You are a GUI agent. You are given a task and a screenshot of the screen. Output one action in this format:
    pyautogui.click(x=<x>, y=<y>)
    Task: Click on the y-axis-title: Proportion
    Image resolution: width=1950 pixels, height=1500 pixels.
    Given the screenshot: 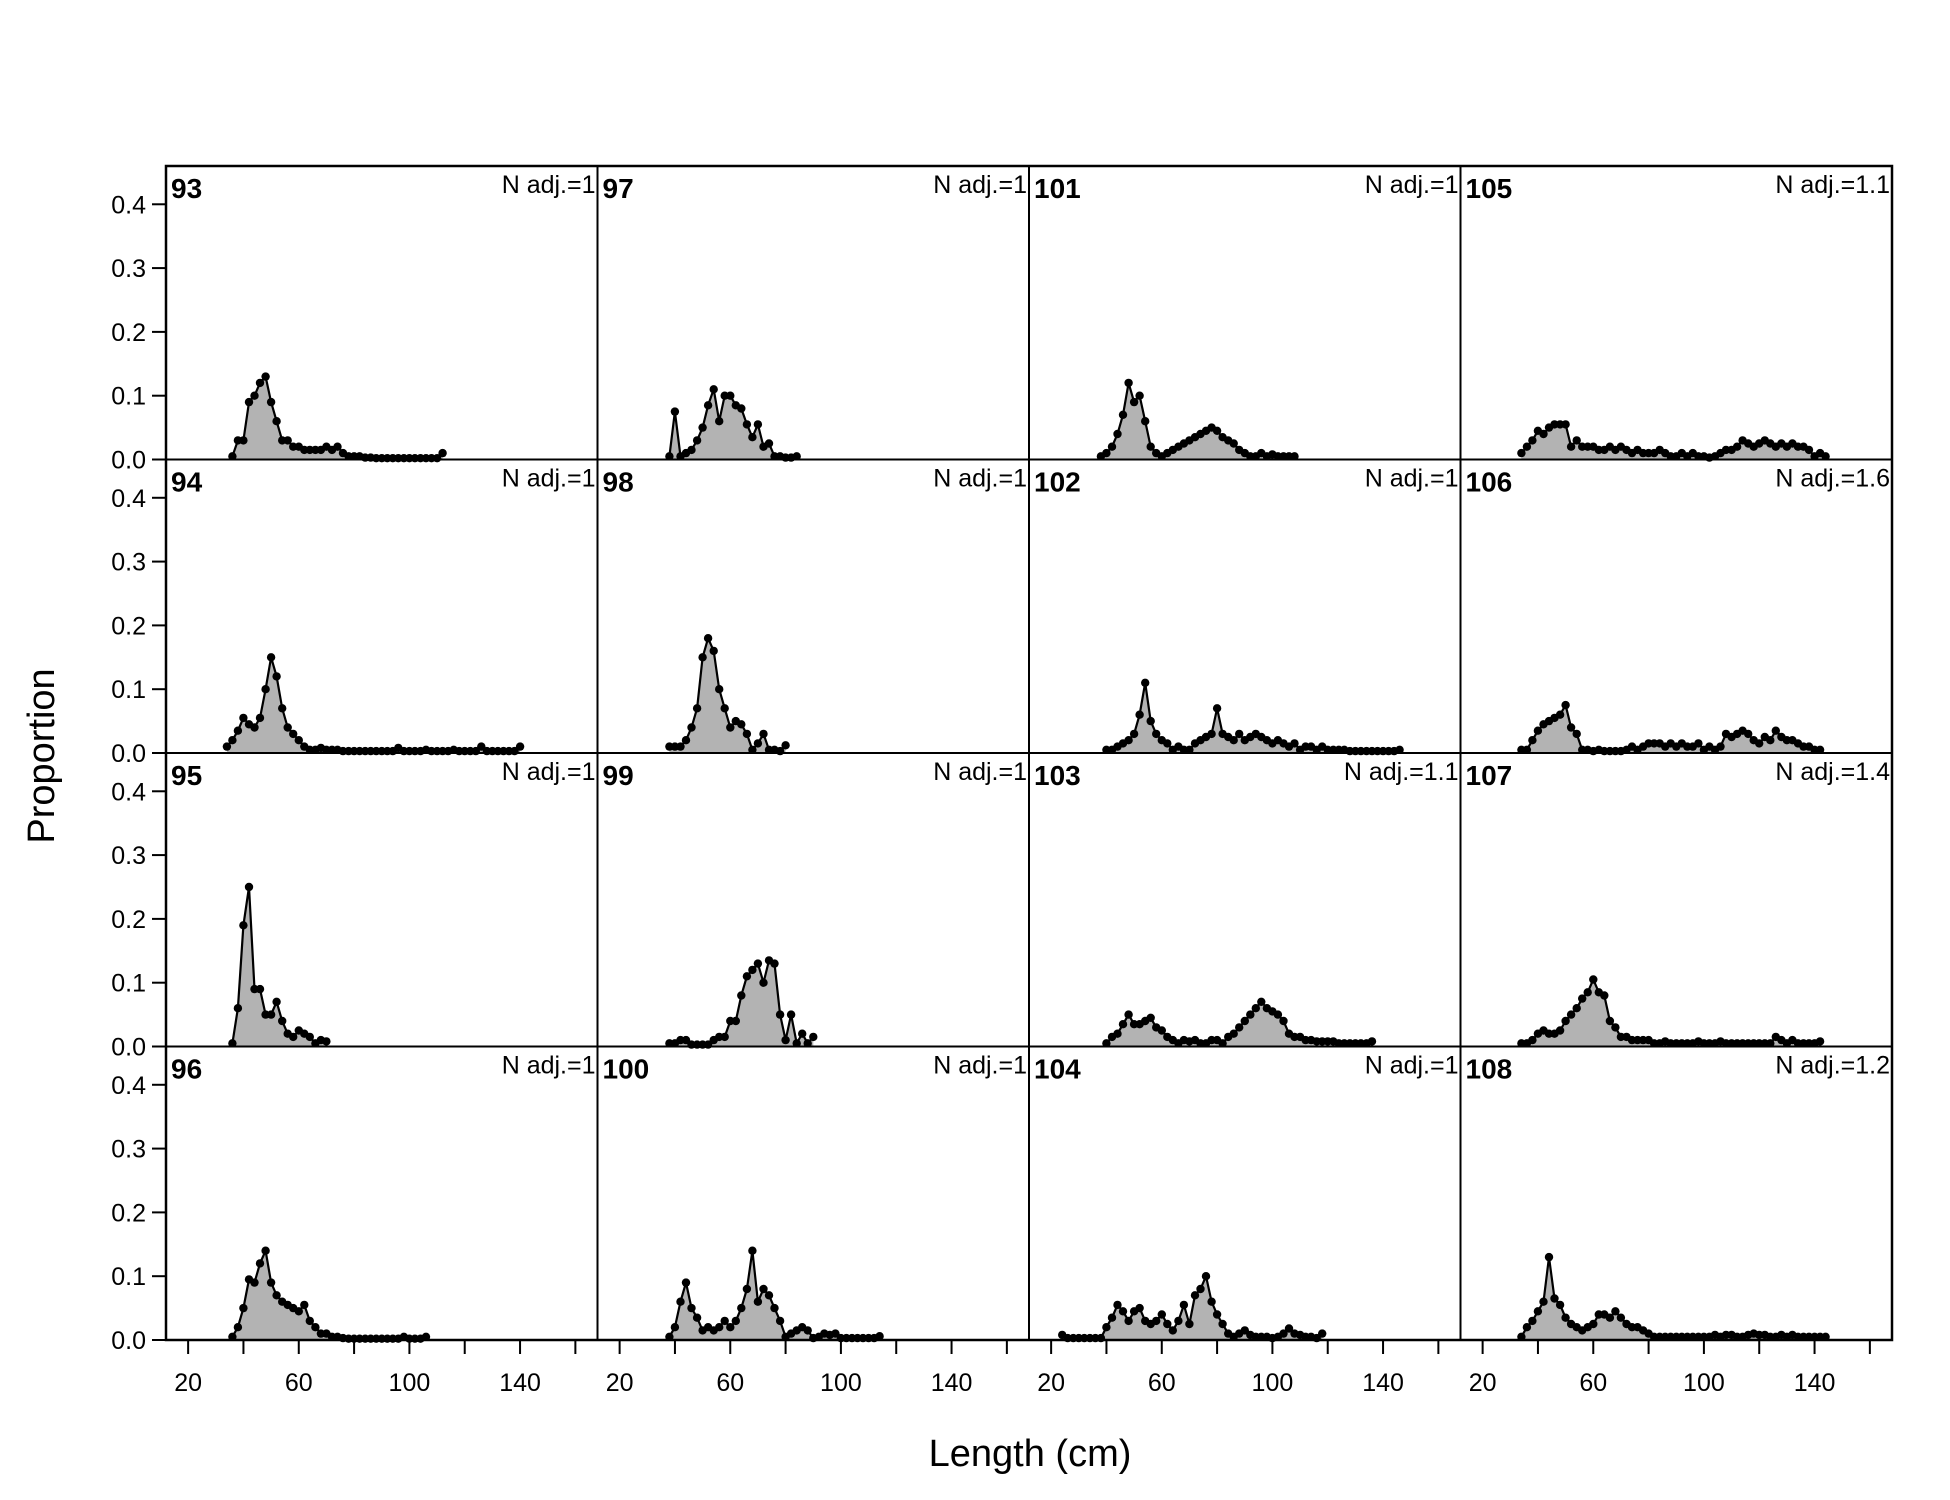 What is the action you would take?
    pyautogui.click(x=42, y=755)
    